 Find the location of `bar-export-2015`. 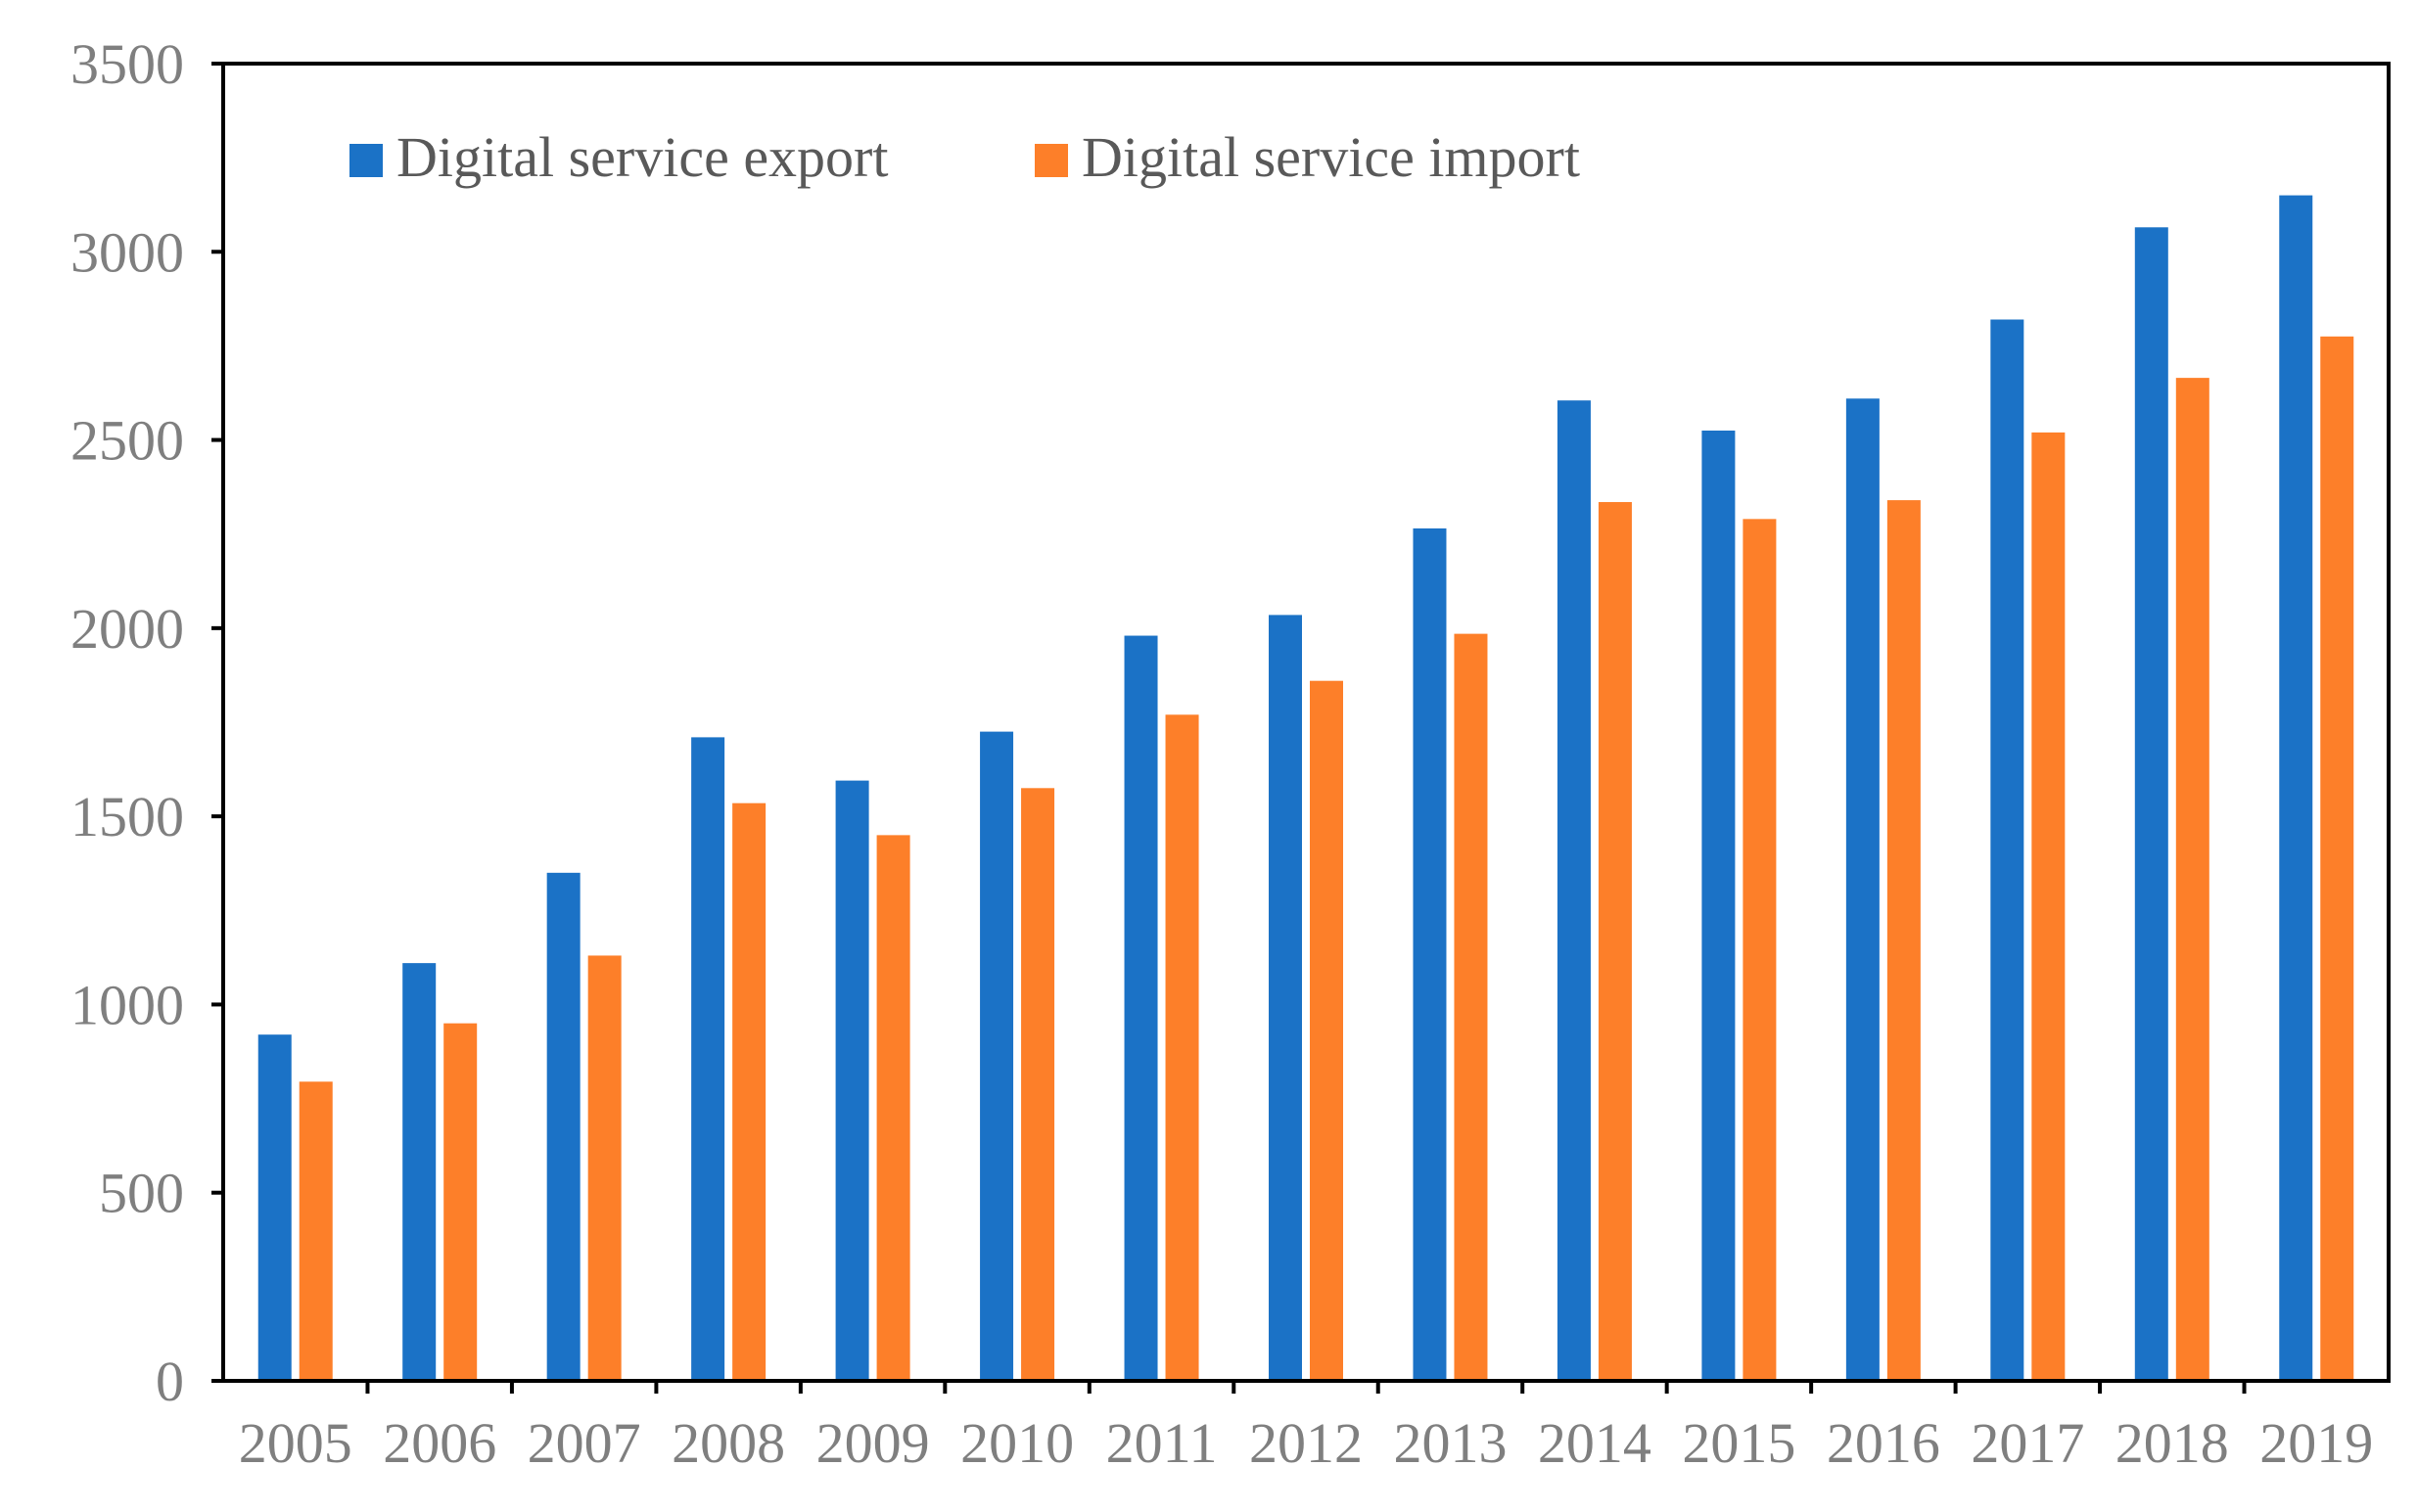

bar-export-2015 is located at coordinates (1718, 905).